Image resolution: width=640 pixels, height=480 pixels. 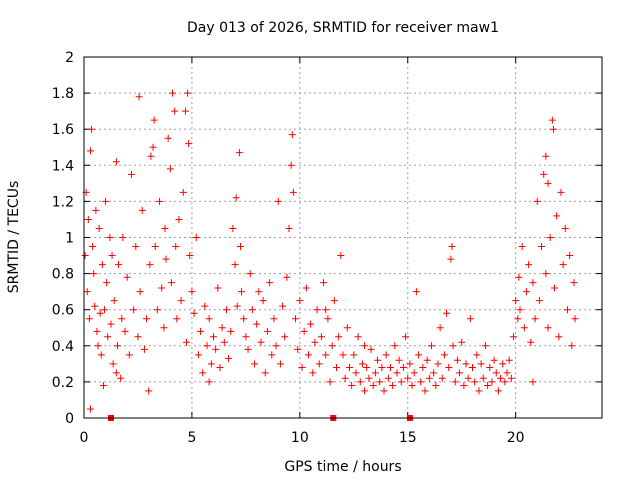 I want to click on y-tick-label: 0.6, so click(x=63, y=311).